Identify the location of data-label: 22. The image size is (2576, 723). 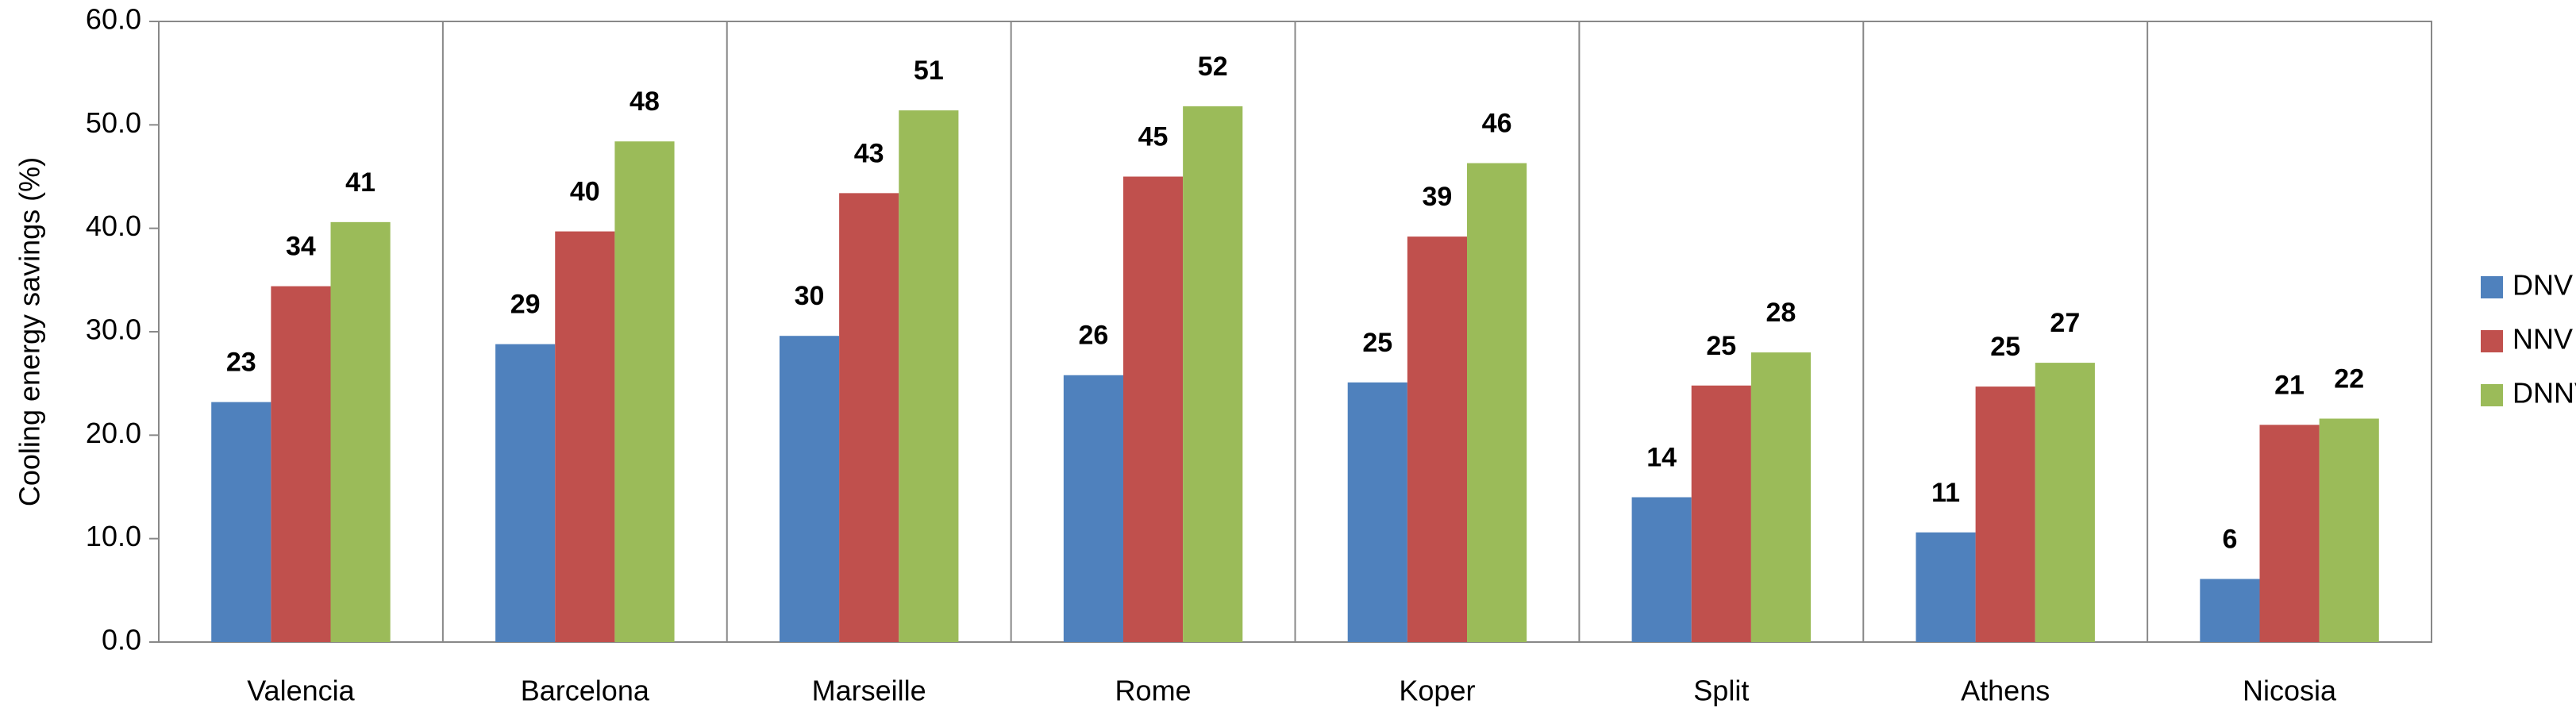
(2349, 378).